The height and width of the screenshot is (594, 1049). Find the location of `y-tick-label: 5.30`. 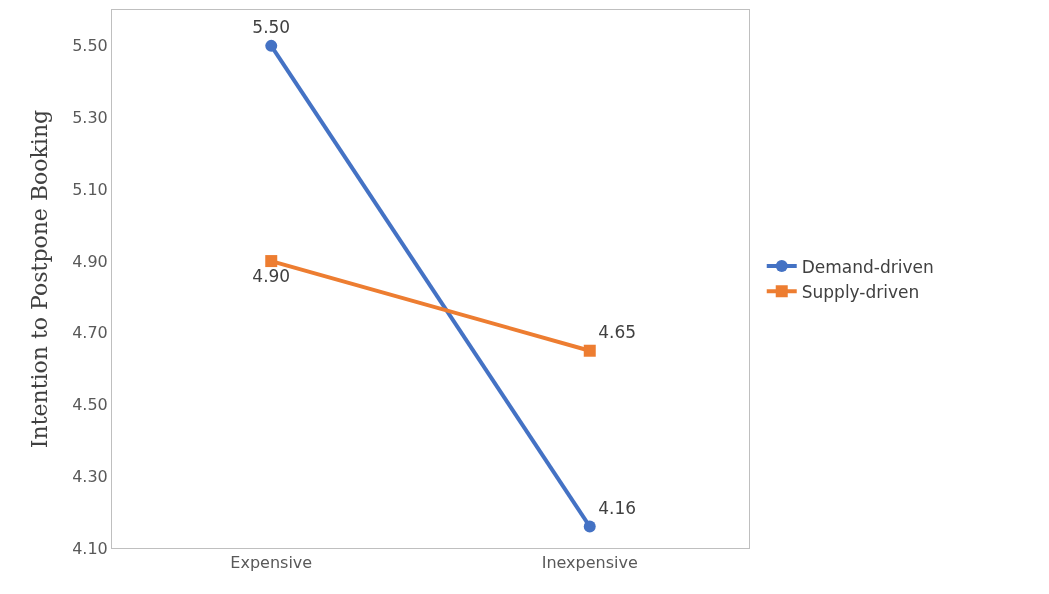

y-tick-label: 5.30 is located at coordinates (90, 118).